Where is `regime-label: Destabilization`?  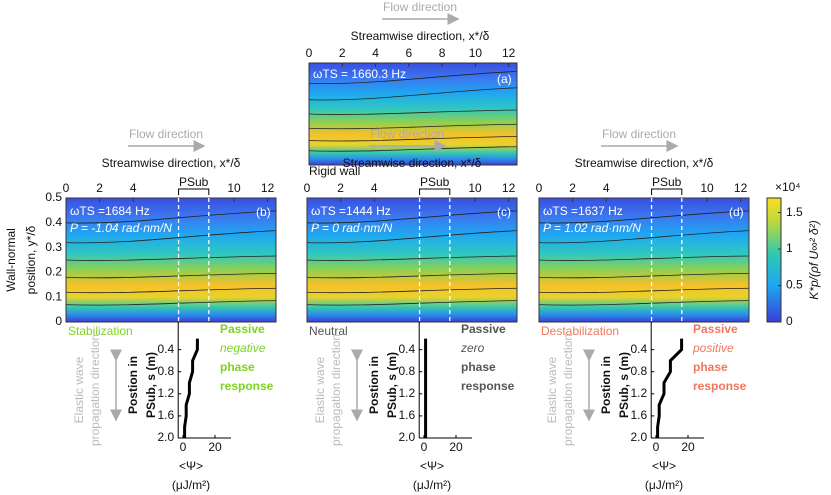 regime-label: Destabilization is located at coordinates (580, 331).